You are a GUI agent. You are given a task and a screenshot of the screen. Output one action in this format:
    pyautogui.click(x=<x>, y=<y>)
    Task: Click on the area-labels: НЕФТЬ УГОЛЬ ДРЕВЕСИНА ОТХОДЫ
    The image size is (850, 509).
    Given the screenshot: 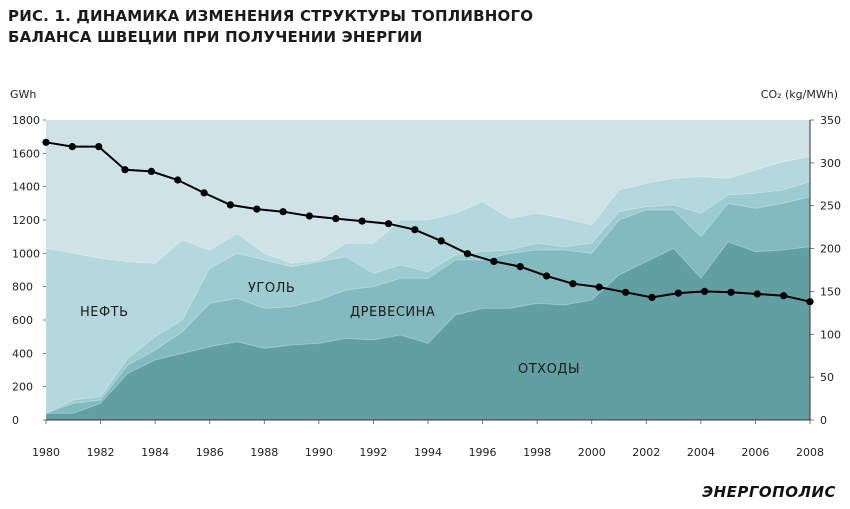 What is the action you would take?
    pyautogui.click(x=330, y=329)
    